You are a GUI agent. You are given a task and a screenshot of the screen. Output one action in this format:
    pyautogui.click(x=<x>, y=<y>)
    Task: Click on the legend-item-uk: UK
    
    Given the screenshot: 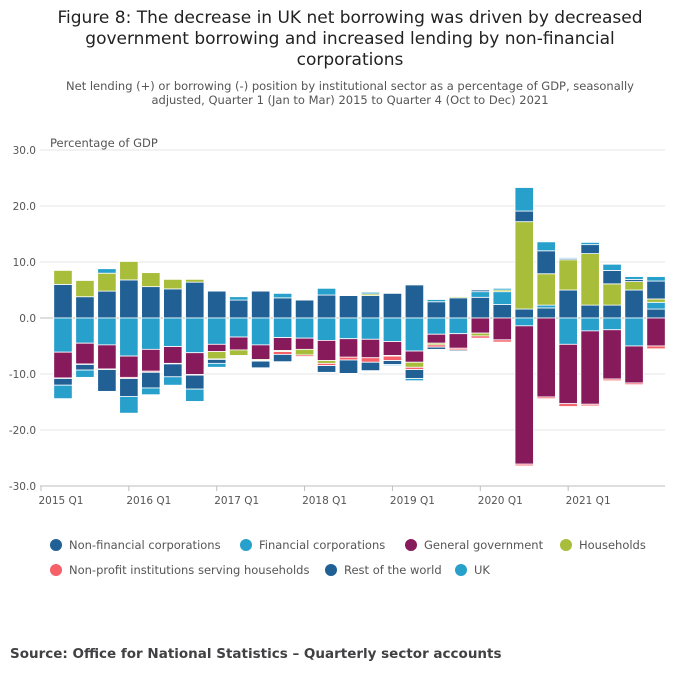 What is the action you would take?
    pyautogui.click(x=472, y=570)
    